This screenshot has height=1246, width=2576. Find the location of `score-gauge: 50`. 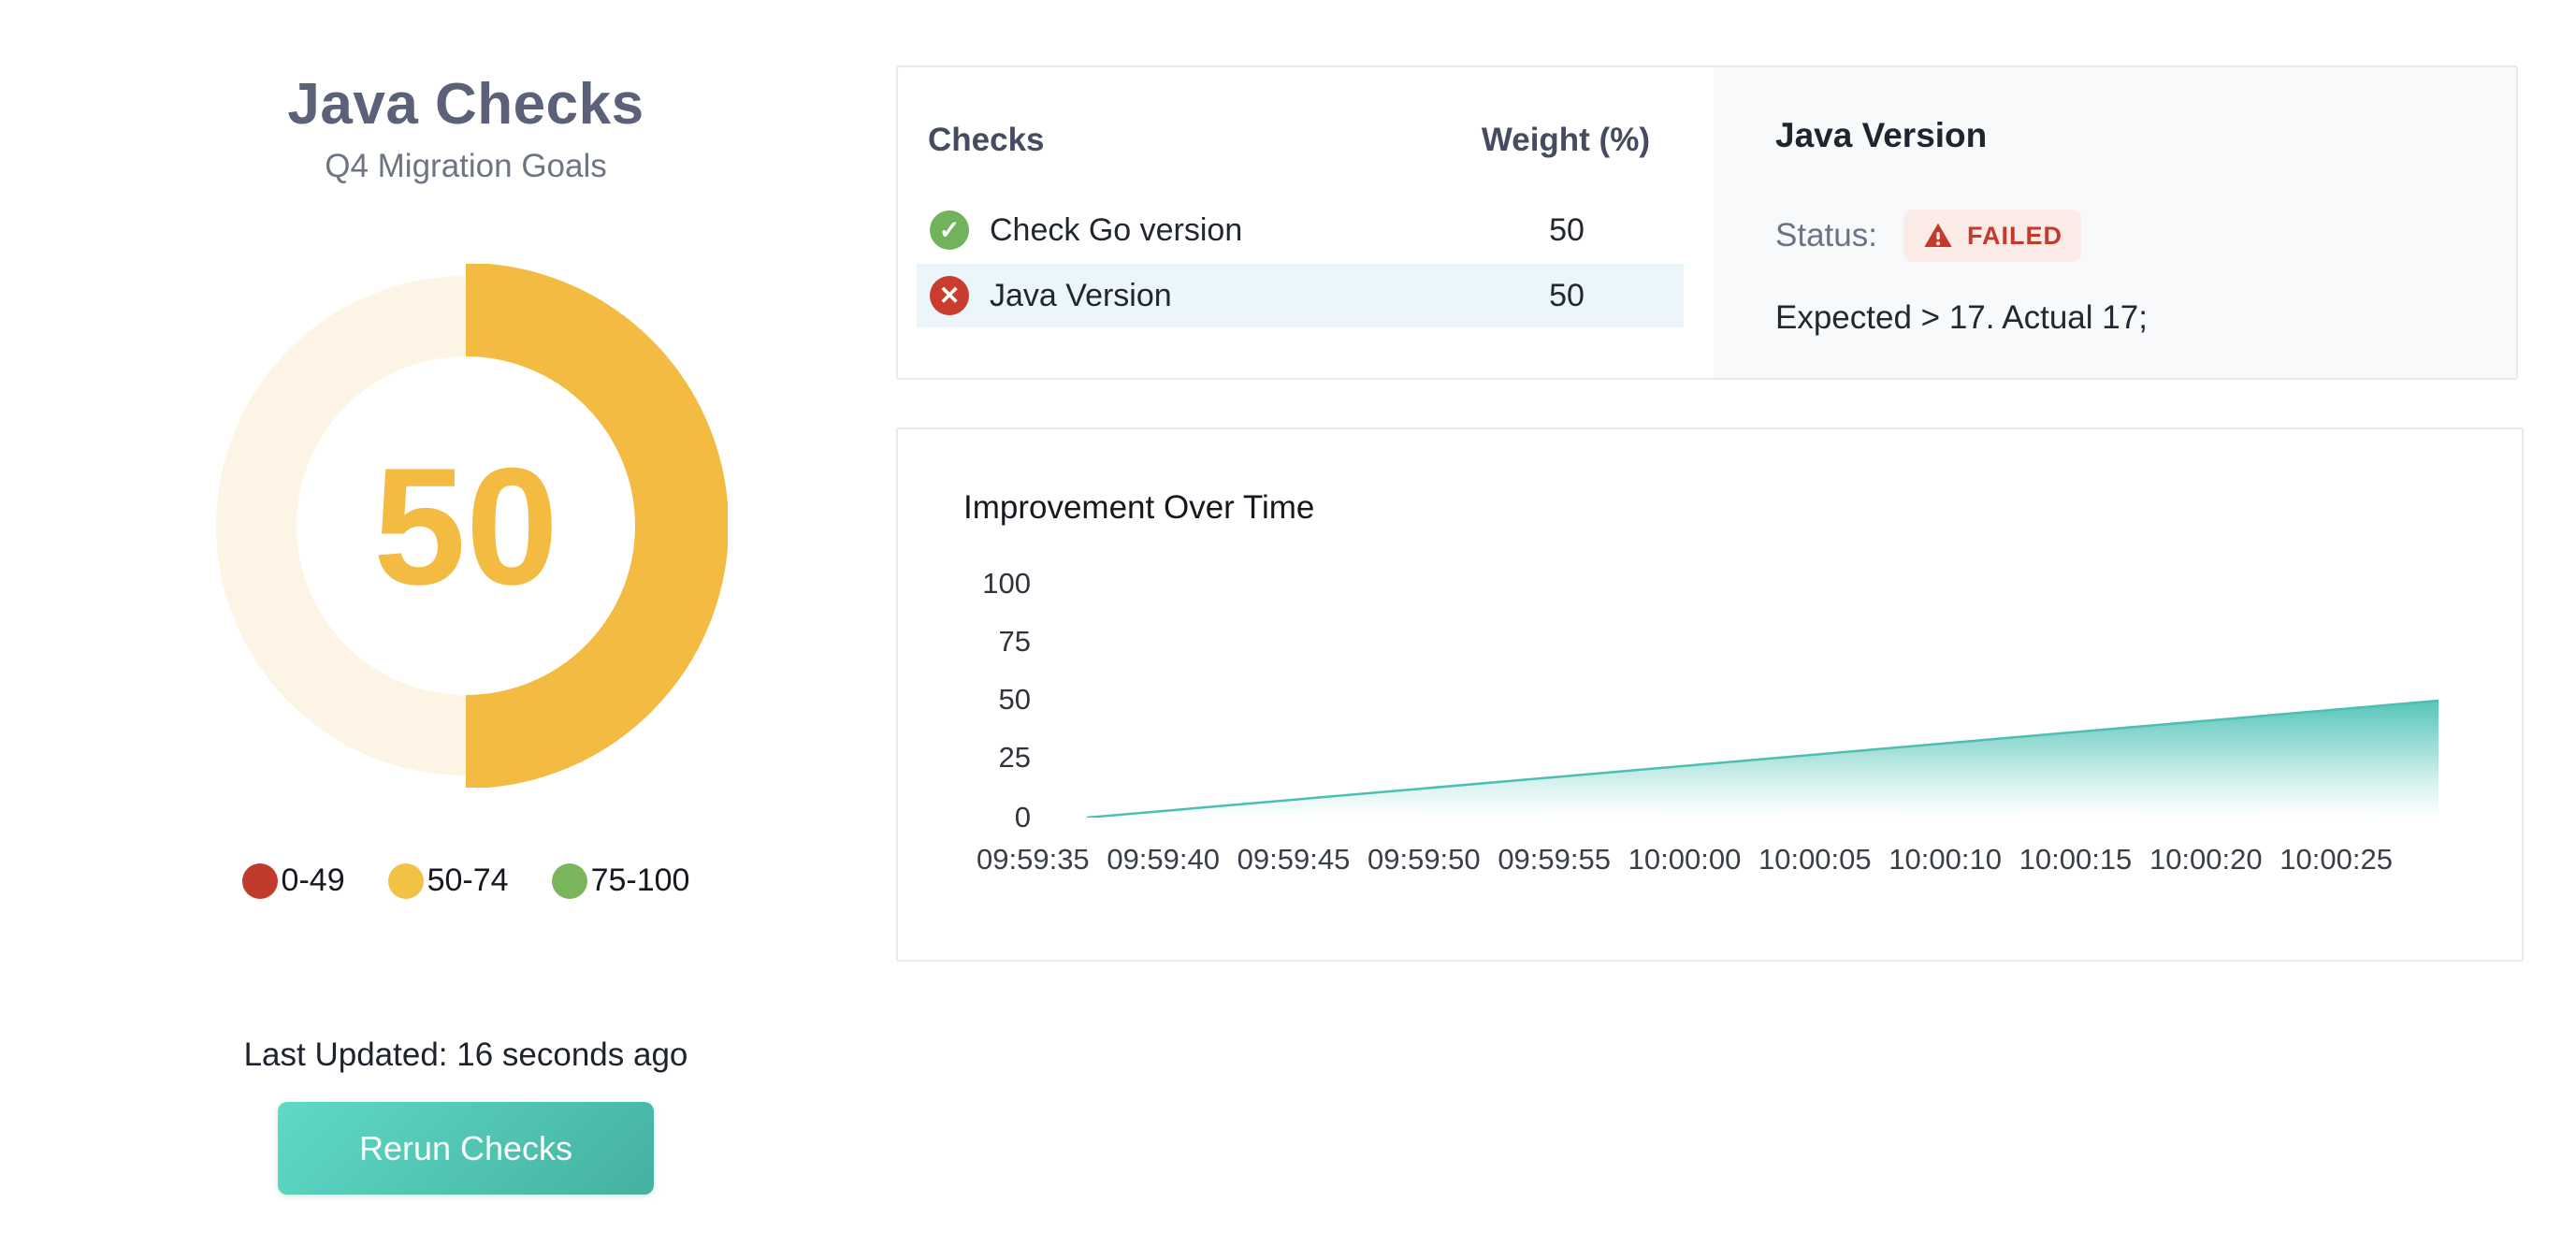

score-gauge: 50 is located at coordinates (466, 526).